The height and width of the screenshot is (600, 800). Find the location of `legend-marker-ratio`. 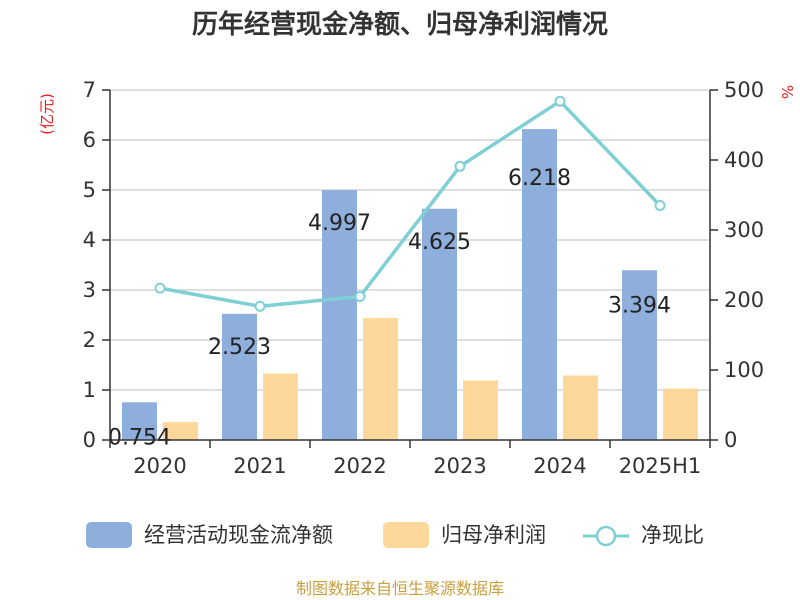

legend-marker-ratio is located at coordinates (606, 536).